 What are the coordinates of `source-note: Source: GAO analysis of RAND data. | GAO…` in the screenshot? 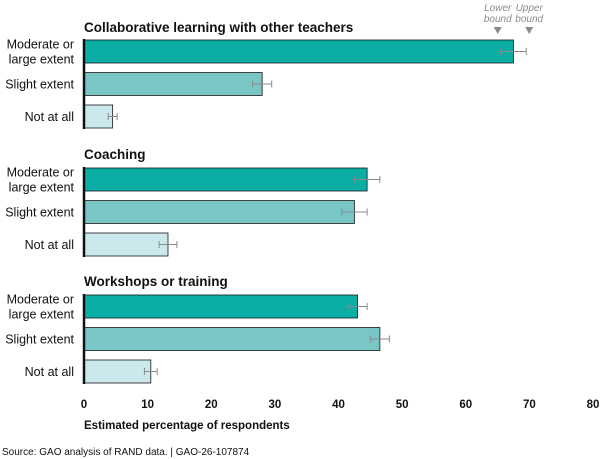 It's located at (126, 452).